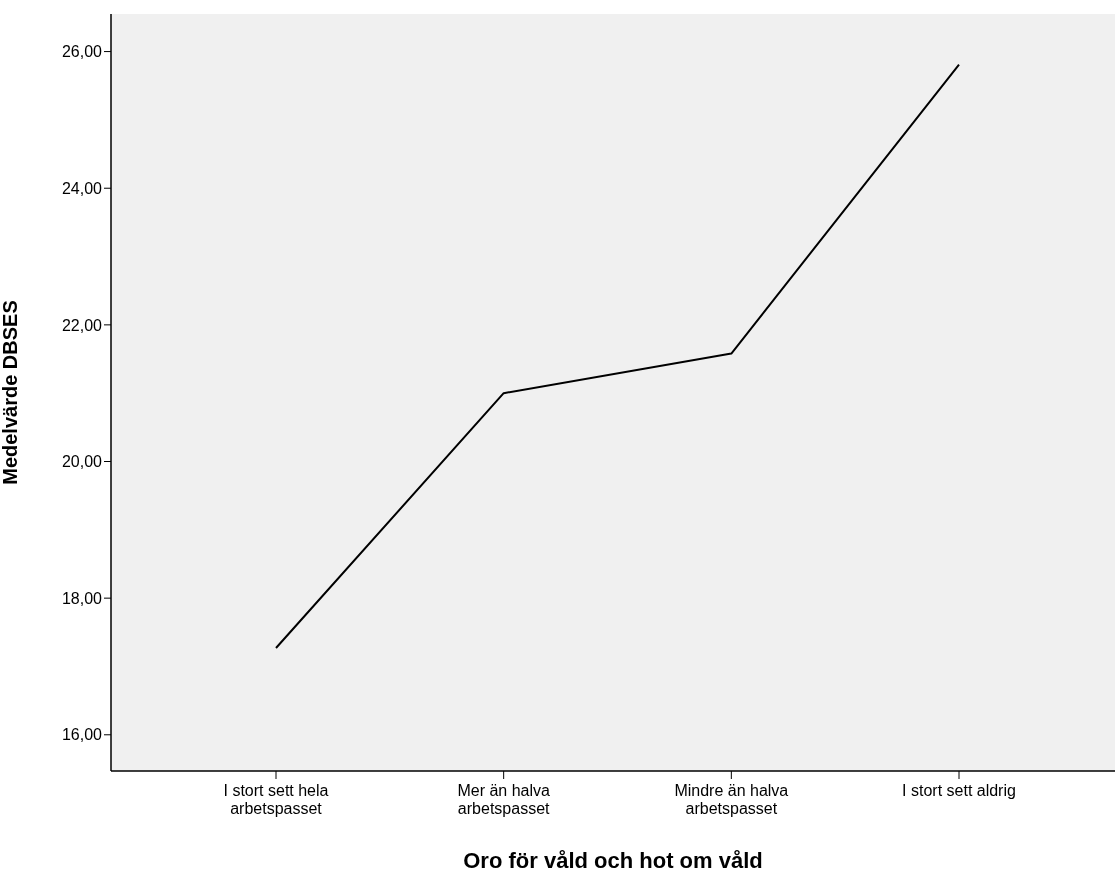 This screenshot has width=1118, height=880. What do you see at coordinates (613, 860) in the screenshot?
I see `x-axis-title: Oro för våld och hot om våld` at bounding box center [613, 860].